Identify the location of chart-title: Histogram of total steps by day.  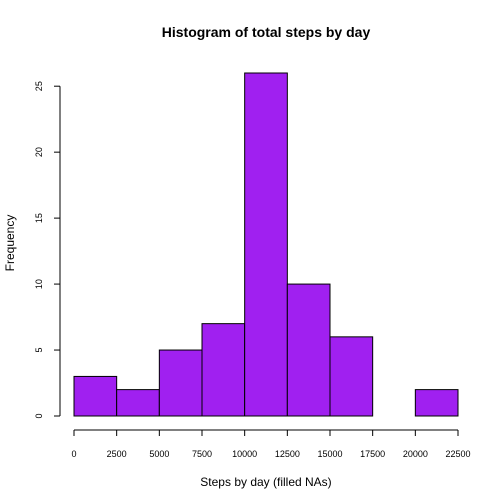
(266, 32).